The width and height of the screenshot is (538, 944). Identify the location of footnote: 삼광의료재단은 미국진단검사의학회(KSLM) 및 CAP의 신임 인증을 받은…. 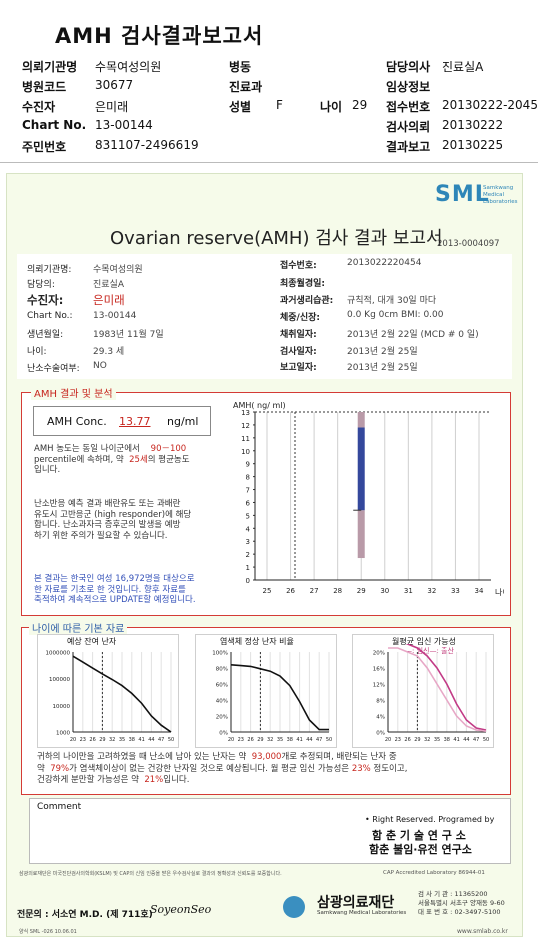
(150, 874).